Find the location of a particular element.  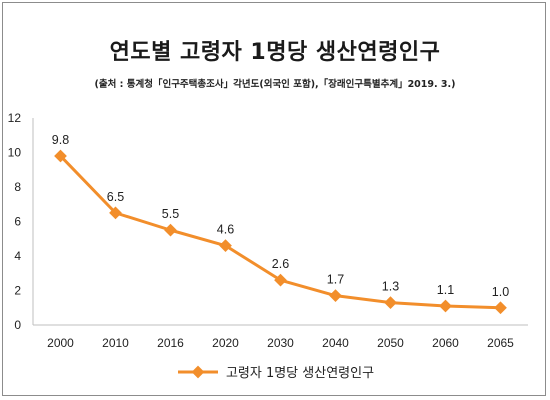

legend-marker is located at coordinates (198, 371).